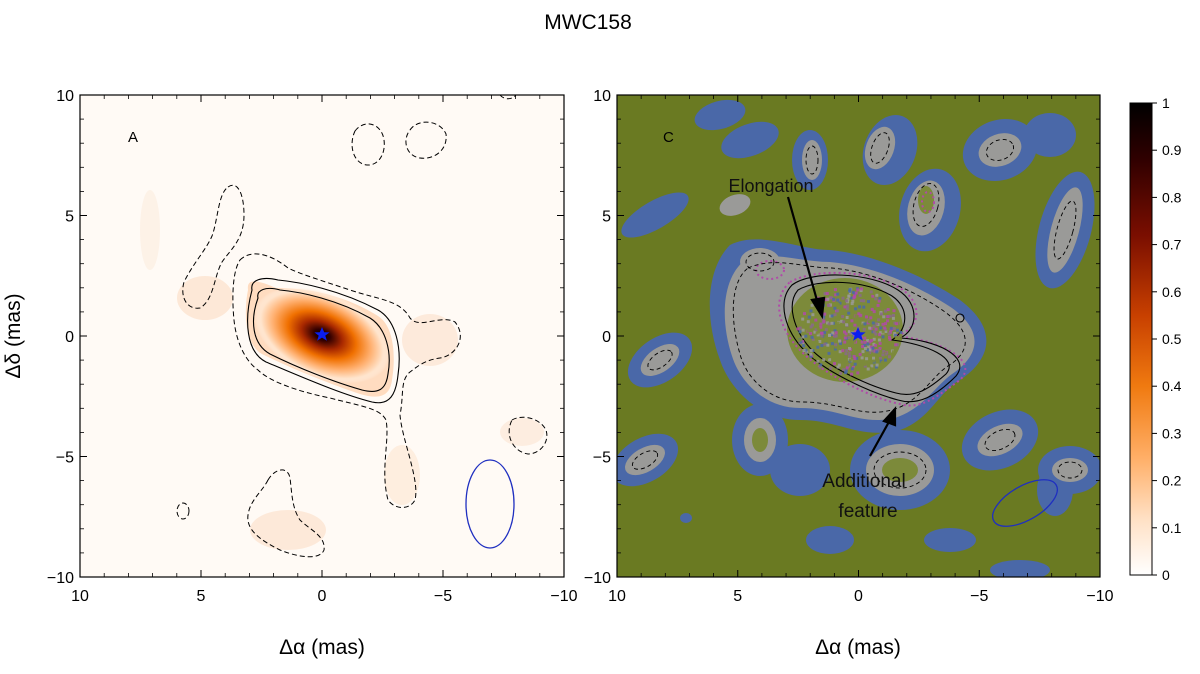 This screenshot has width=1200, height=674. I want to click on panel-a-xtick-label: 0, so click(322, 596).